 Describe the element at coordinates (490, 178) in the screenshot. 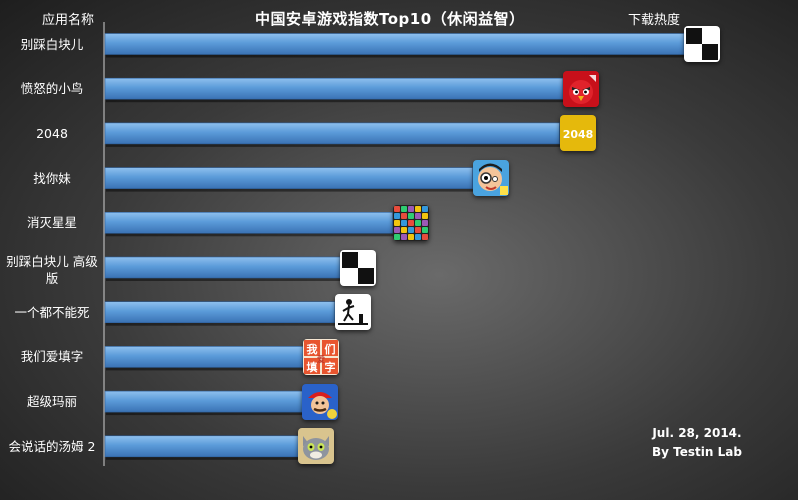

I see `find-her-icon` at that location.